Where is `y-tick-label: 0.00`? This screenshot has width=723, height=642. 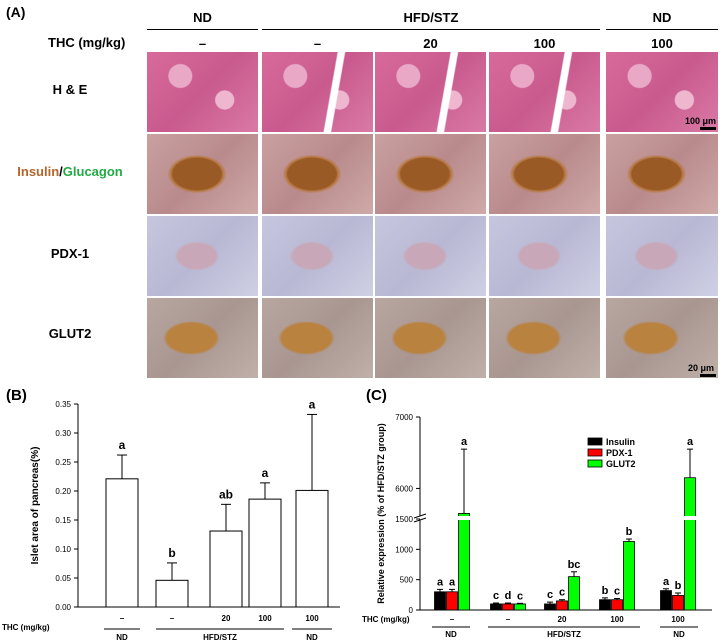 y-tick-label: 0.00 is located at coordinates (63, 607).